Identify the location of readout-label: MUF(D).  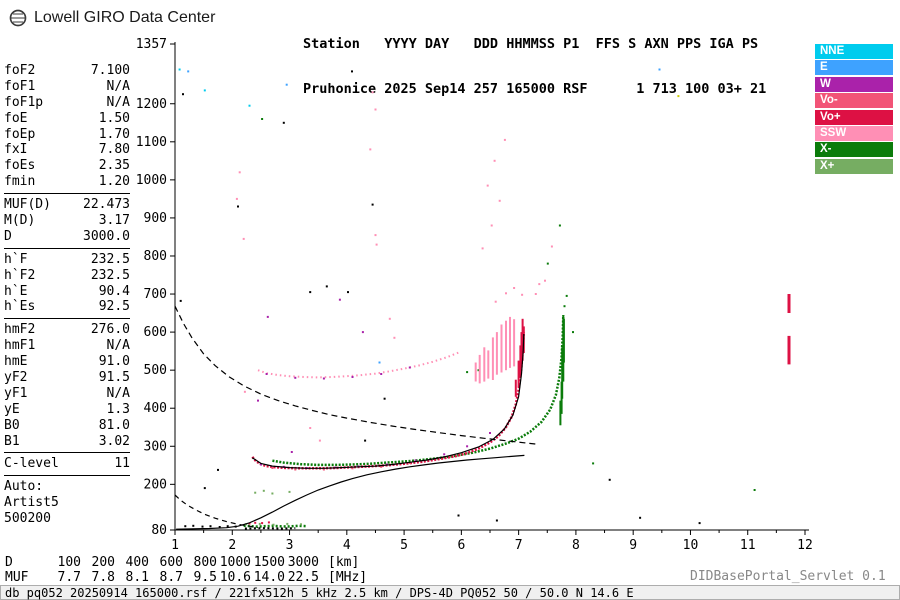
(27, 205).